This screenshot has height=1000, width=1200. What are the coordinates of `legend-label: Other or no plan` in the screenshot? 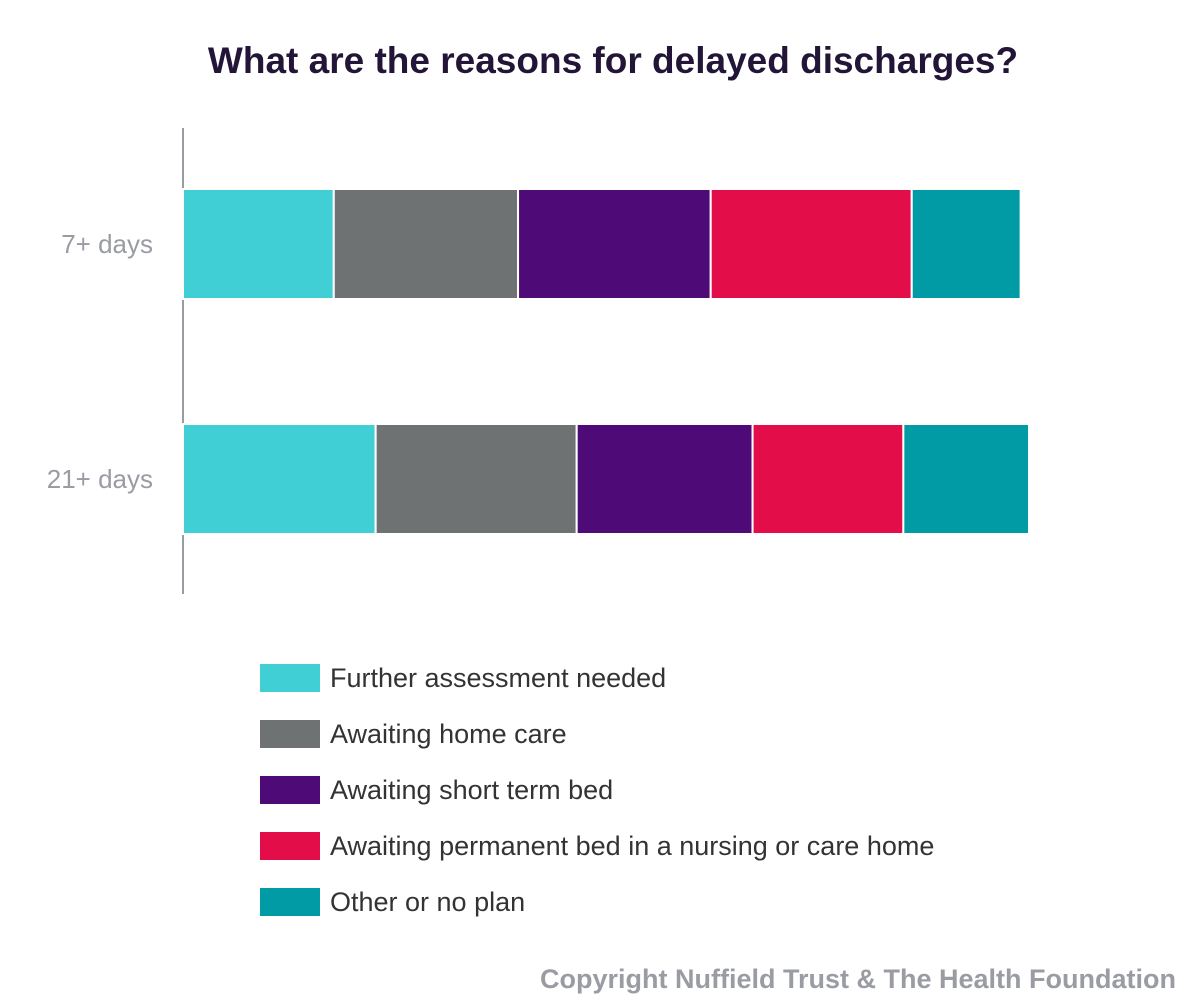 It's located at (428, 902).